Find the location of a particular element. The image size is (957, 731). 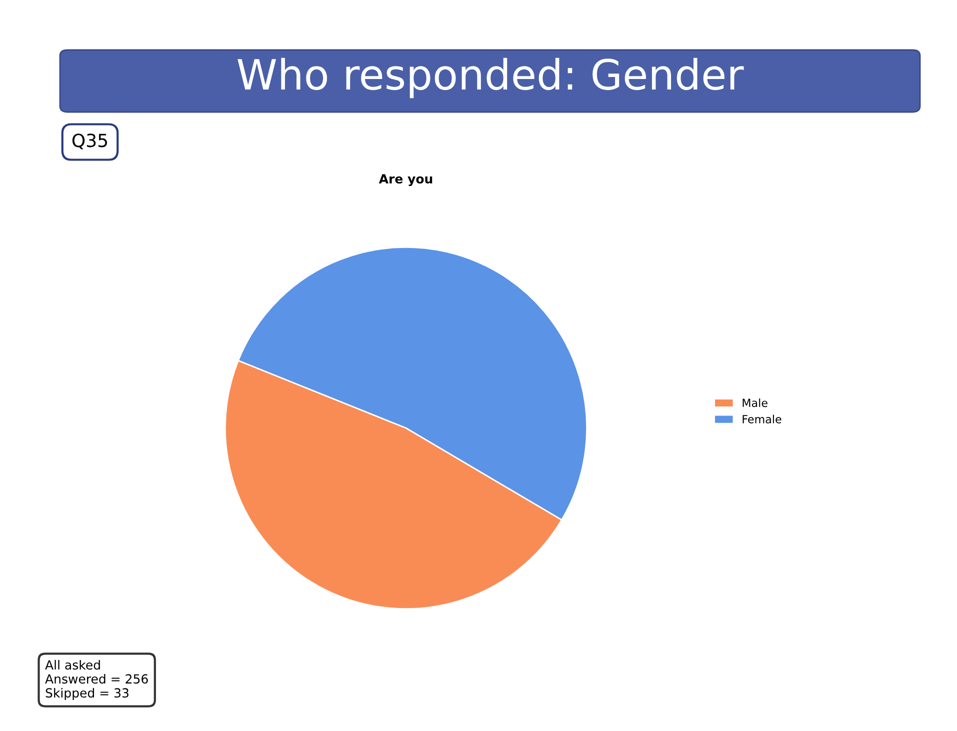

text: All asked Answered = 256 Skipped = 33 is located at coordinates (96, 680).